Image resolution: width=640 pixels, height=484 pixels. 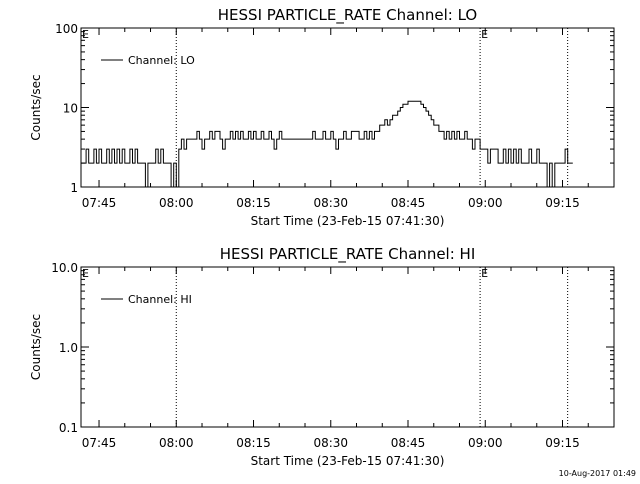 What do you see at coordinates (485, 443) in the screenshot?
I see `x-tick-label-hi: 09:00` at bounding box center [485, 443].